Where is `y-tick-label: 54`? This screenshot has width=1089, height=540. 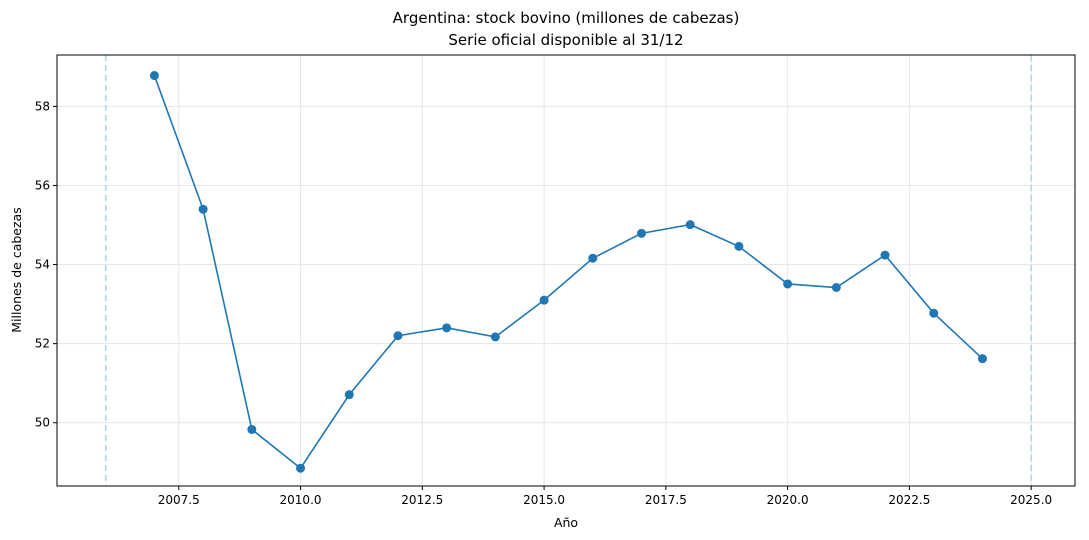 y-tick-label: 54 is located at coordinates (42, 265).